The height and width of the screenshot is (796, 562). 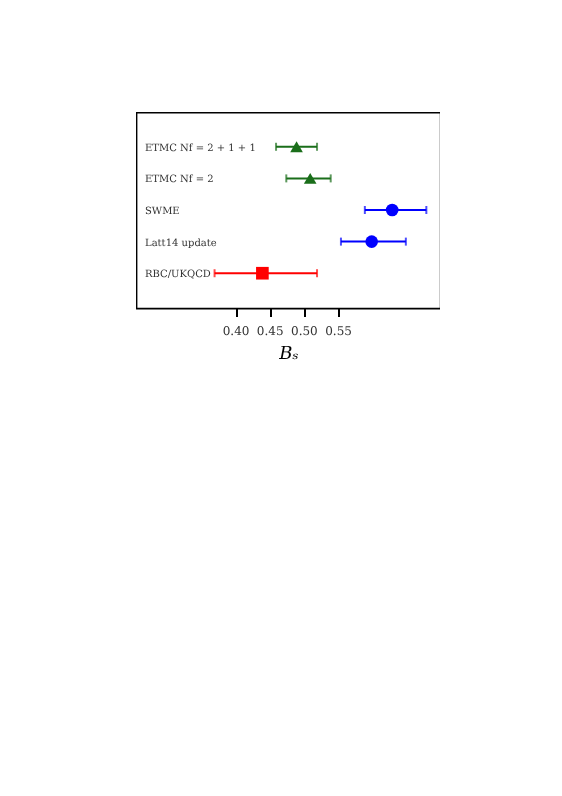 What do you see at coordinates (288, 355) in the screenshot?
I see `x-axis-title: Bₛ` at bounding box center [288, 355].